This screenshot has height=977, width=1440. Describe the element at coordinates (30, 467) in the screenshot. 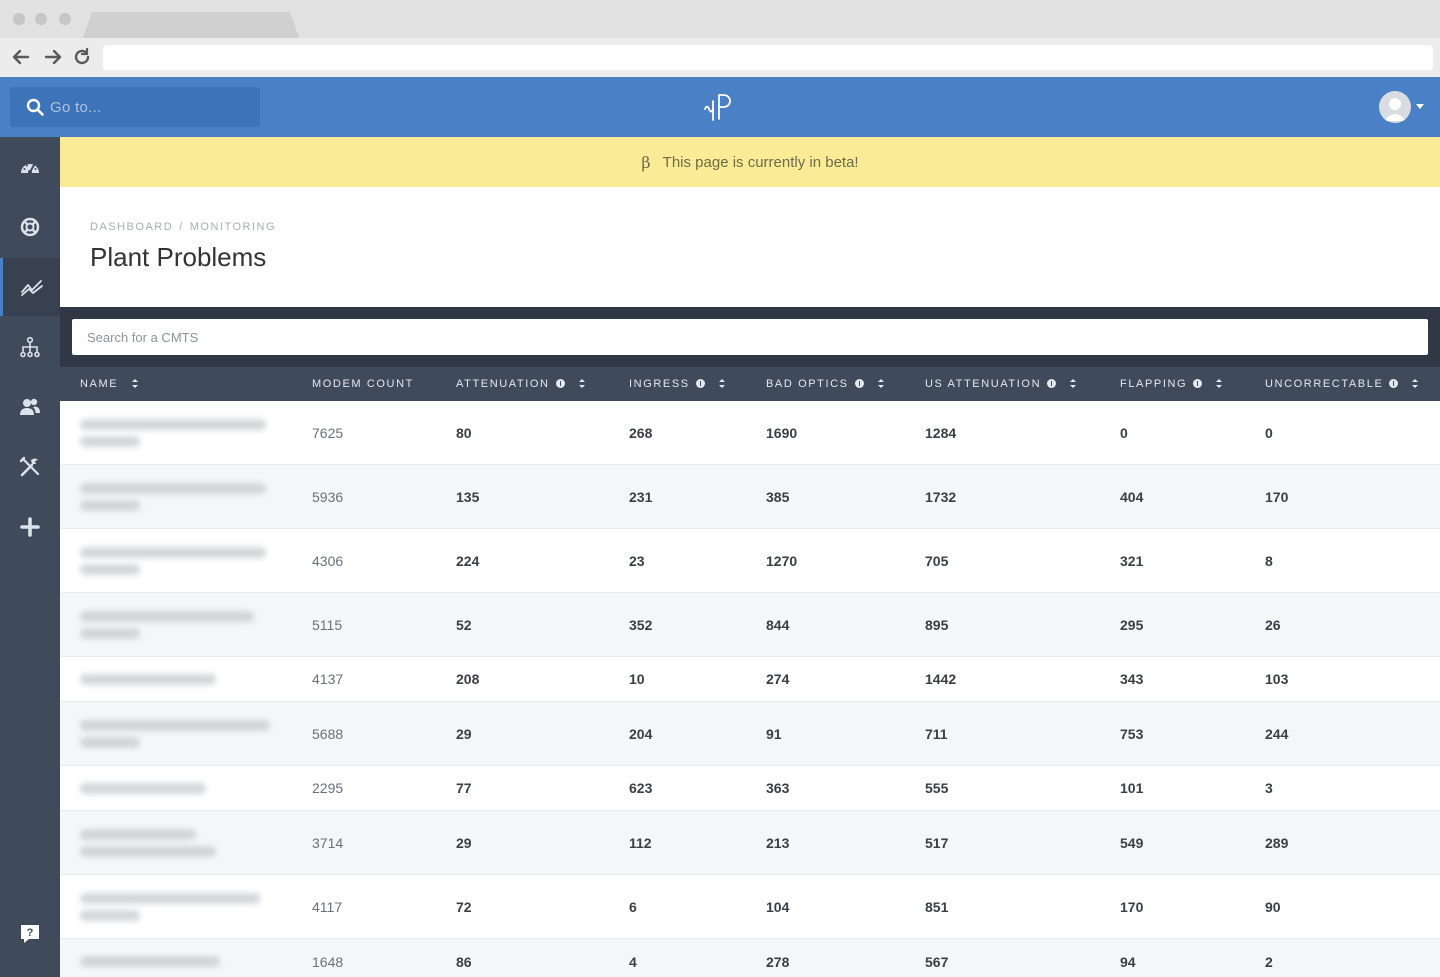

I see `sidebar-item-tools` at that location.